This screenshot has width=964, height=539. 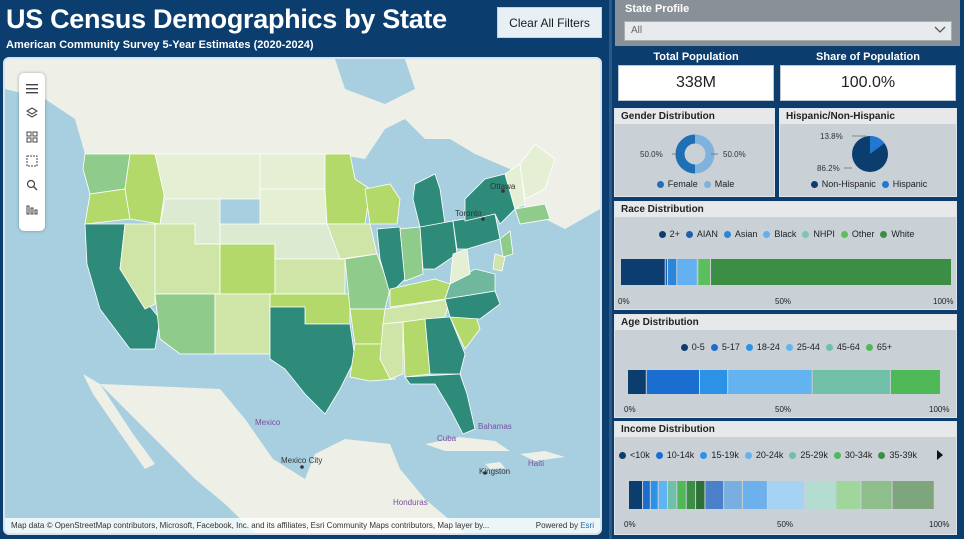 What do you see at coordinates (769, 455) in the screenshot?
I see `income-legend-item: 20-24k` at bounding box center [769, 455].